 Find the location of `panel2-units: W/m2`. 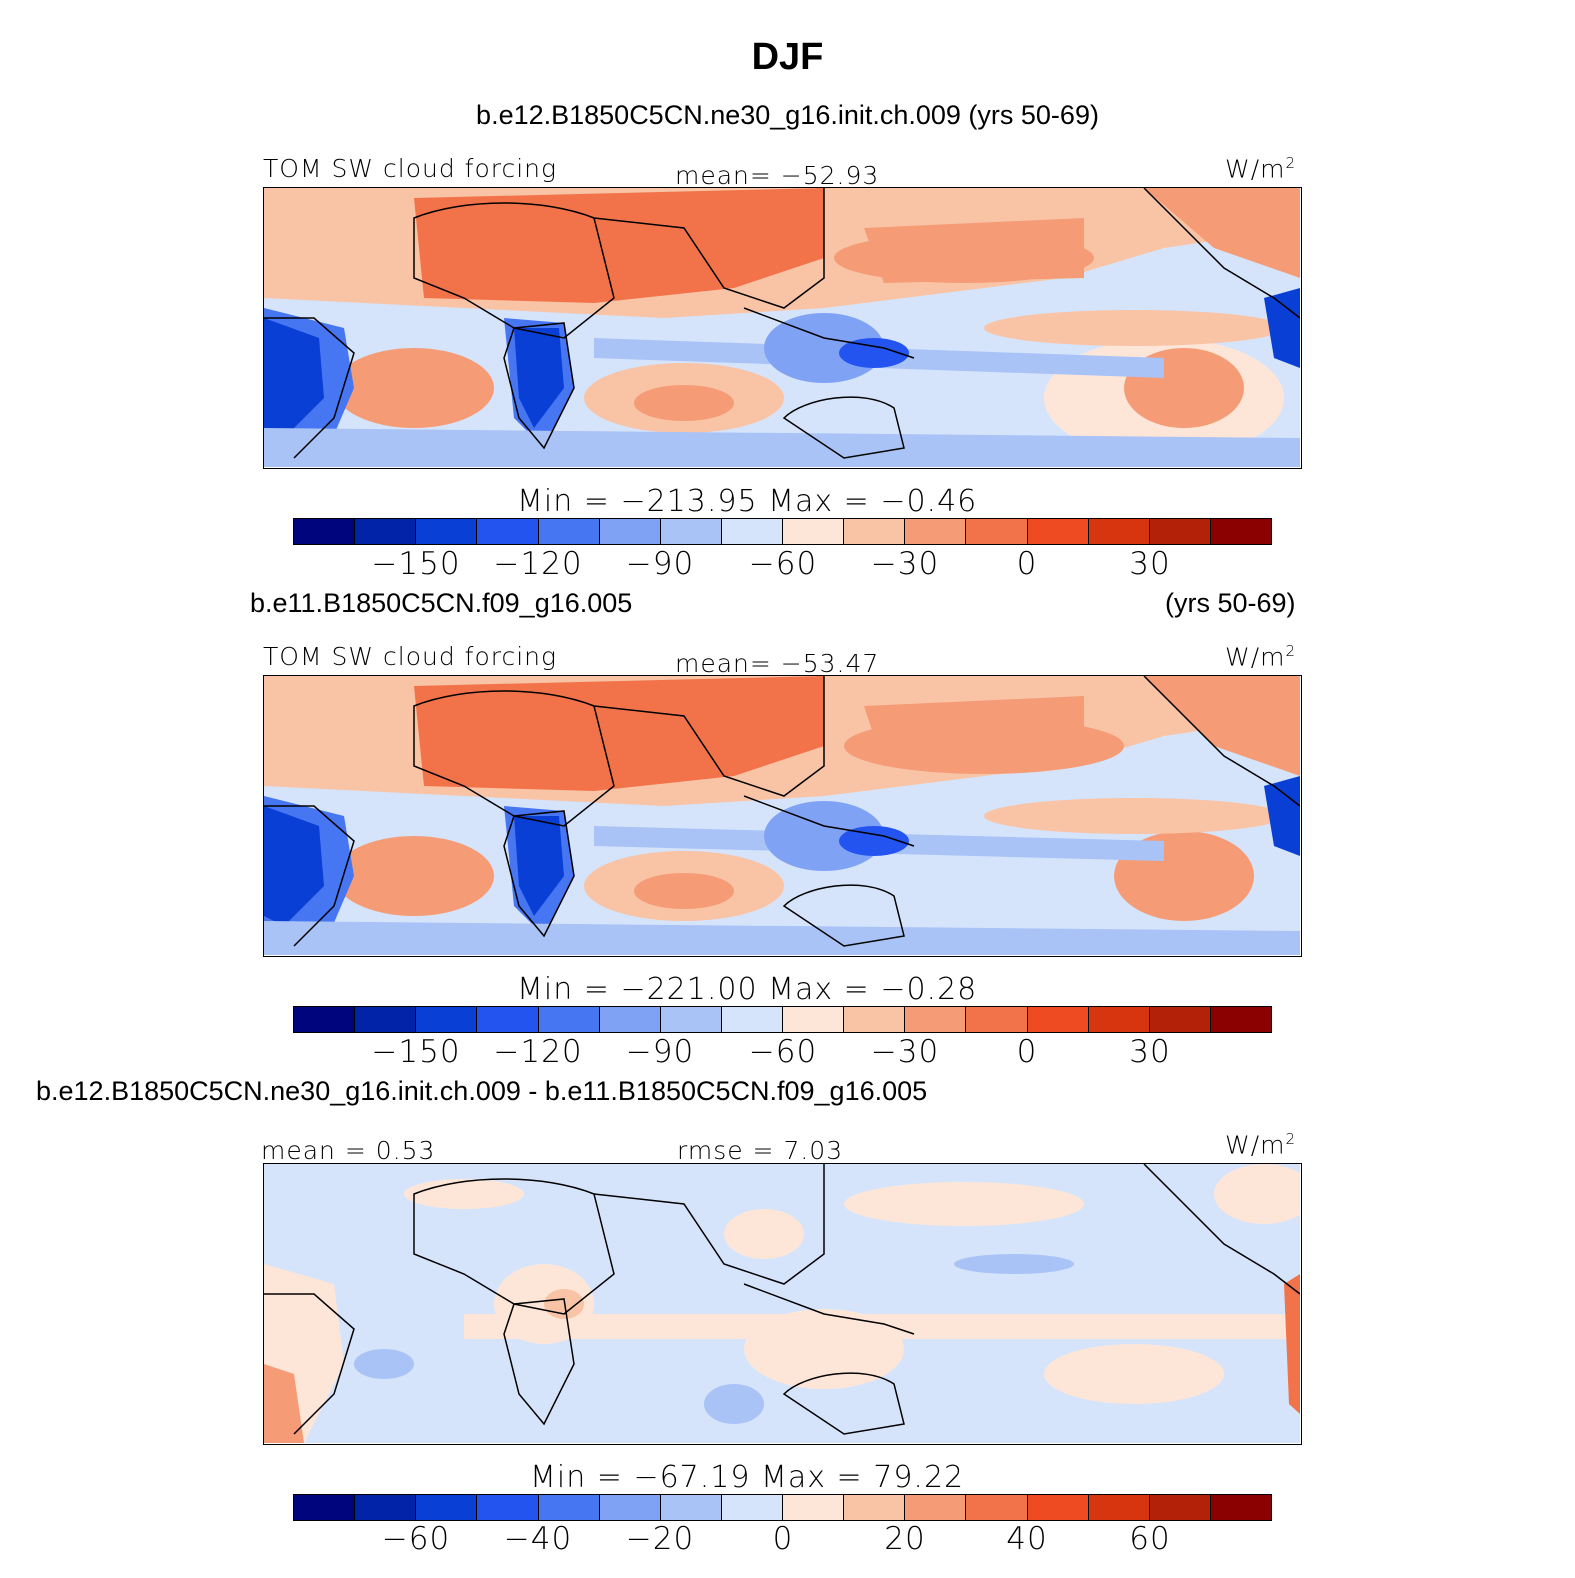

panel2-units: W/m2 is located at coordinates (1261, 657).